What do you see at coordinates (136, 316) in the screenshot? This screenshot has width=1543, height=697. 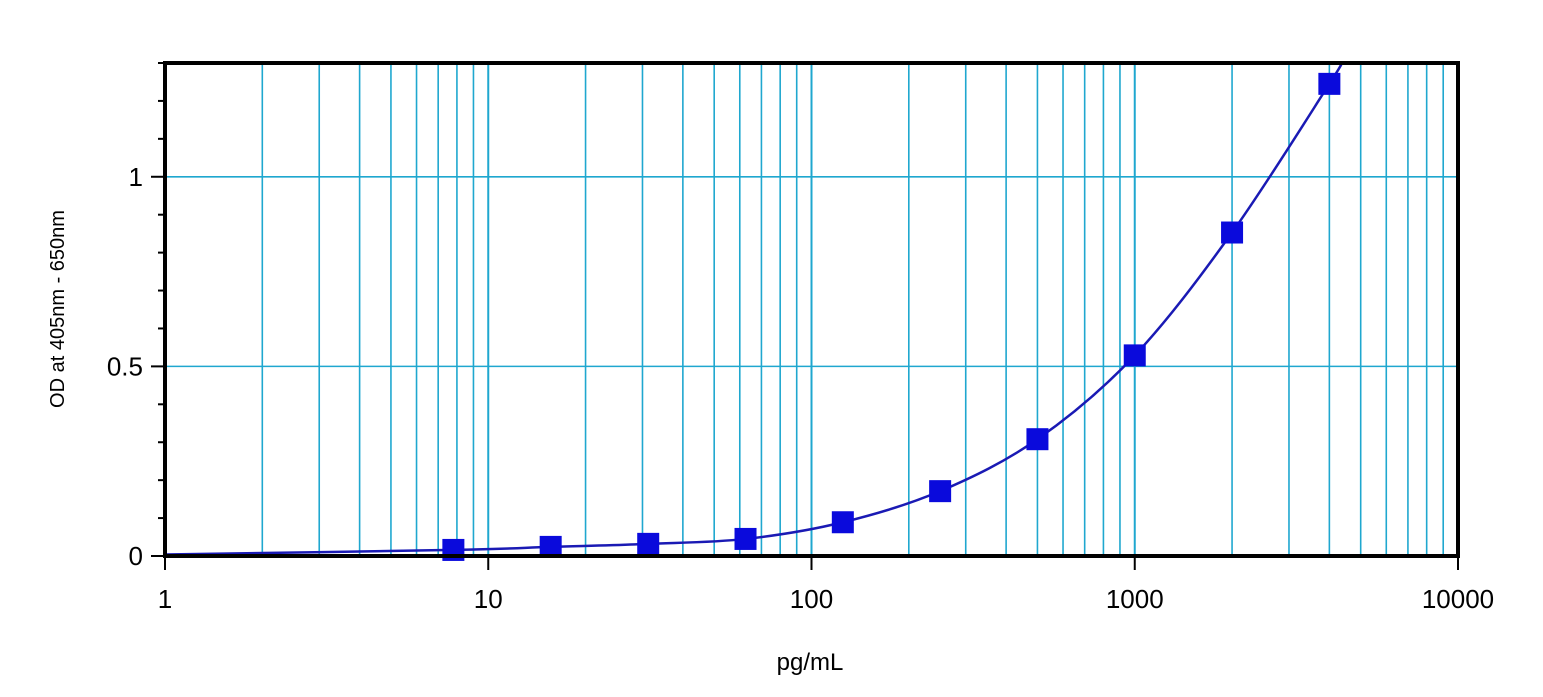 I see `y-axis-ticks: 00.51` at bounding box center [136, 316].